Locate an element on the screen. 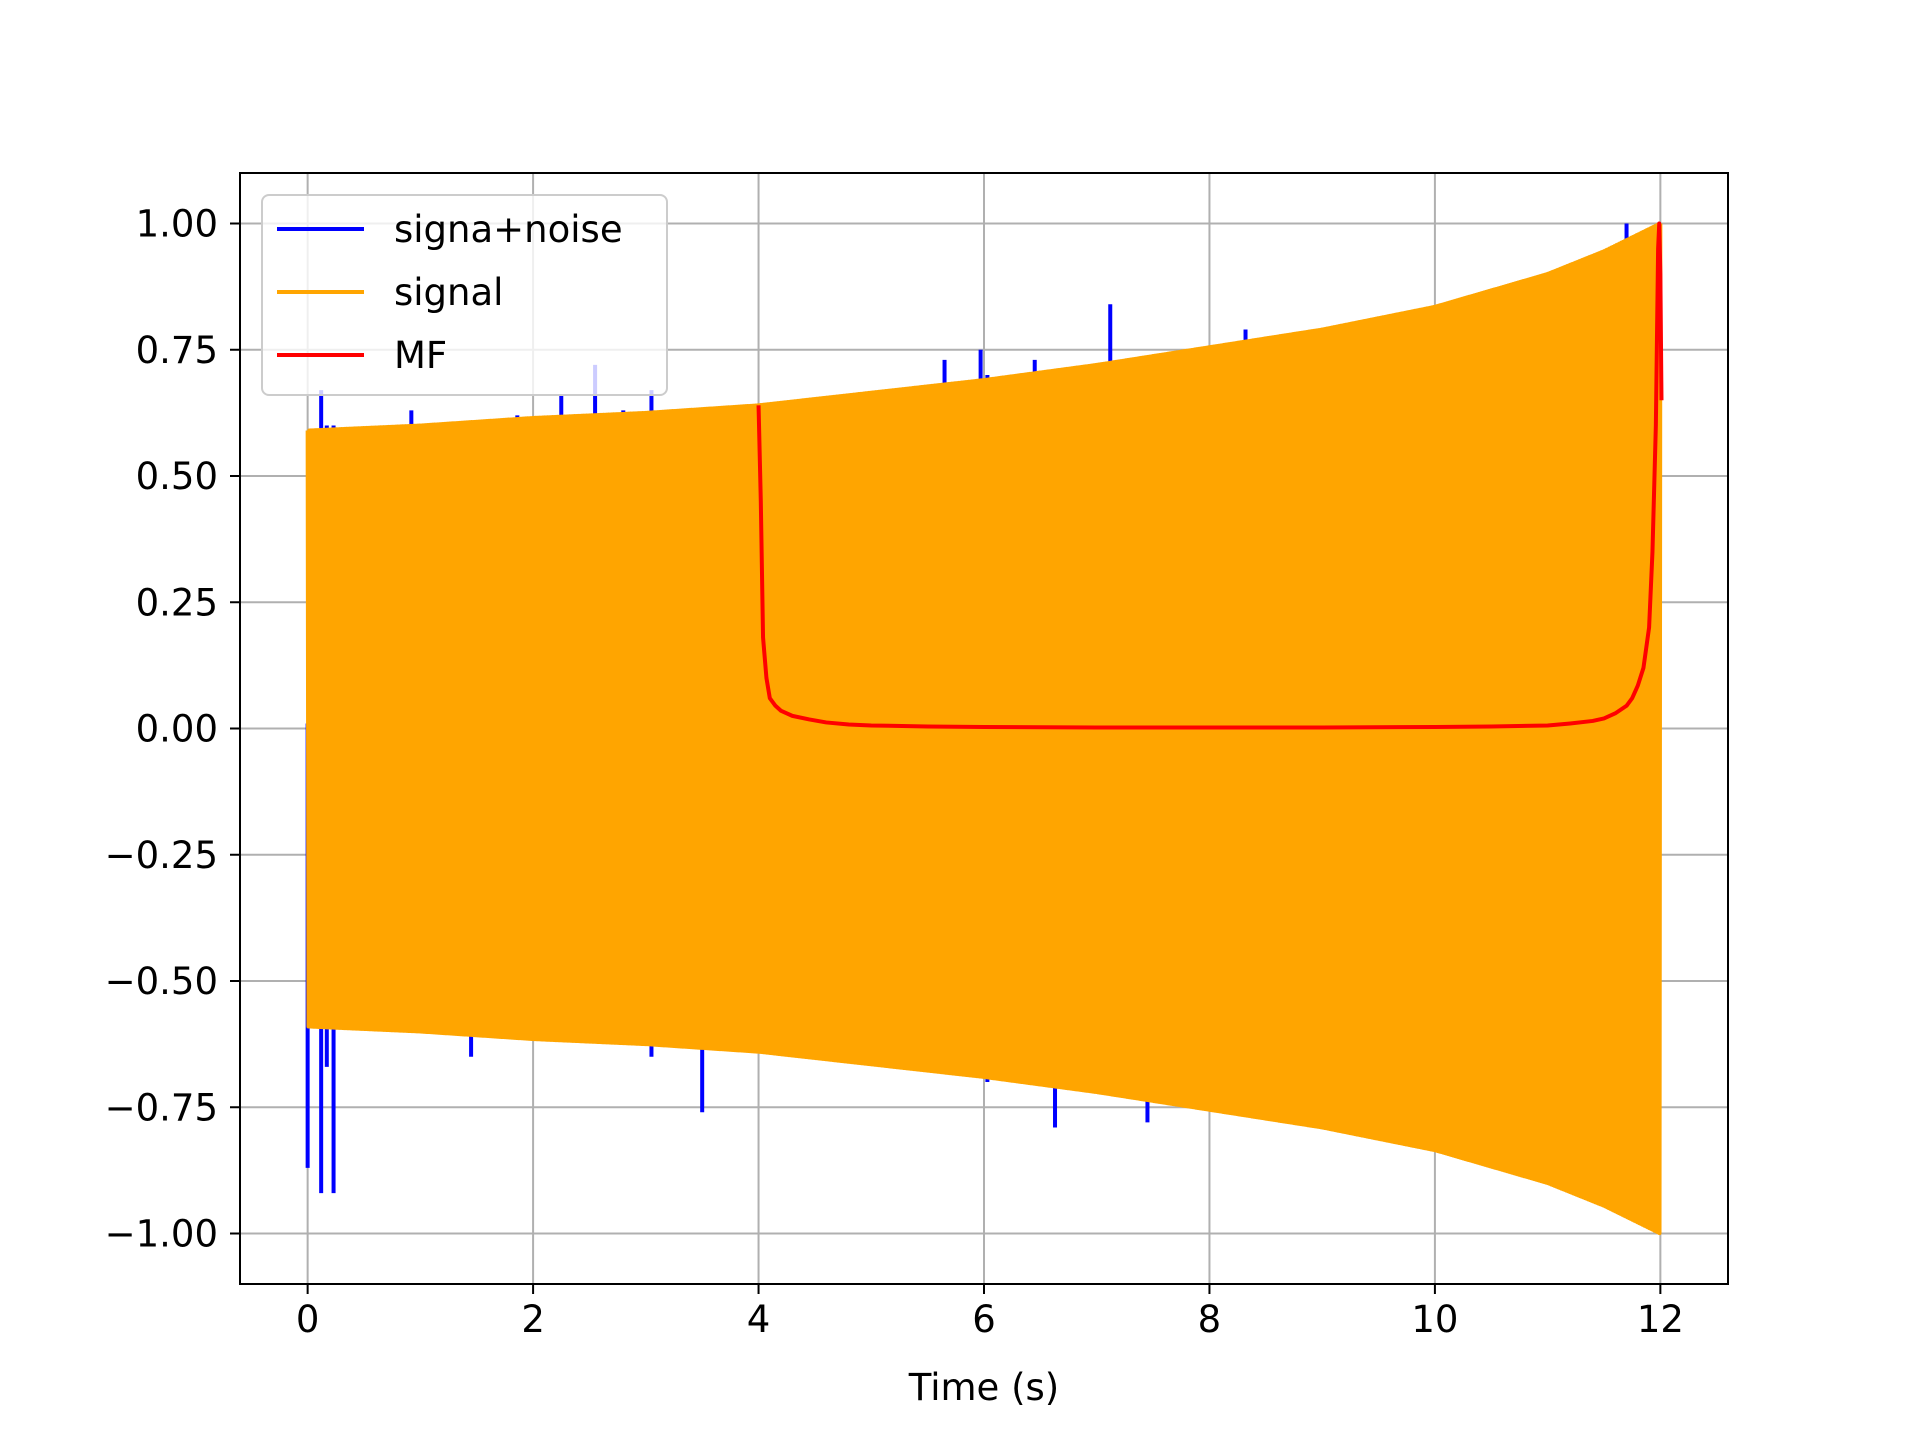 The height and width of the screenshot is (1440, 1920). x-axis-ticks: 0 2 4 6 8 10 12 is located at coordinates (990, 1312).